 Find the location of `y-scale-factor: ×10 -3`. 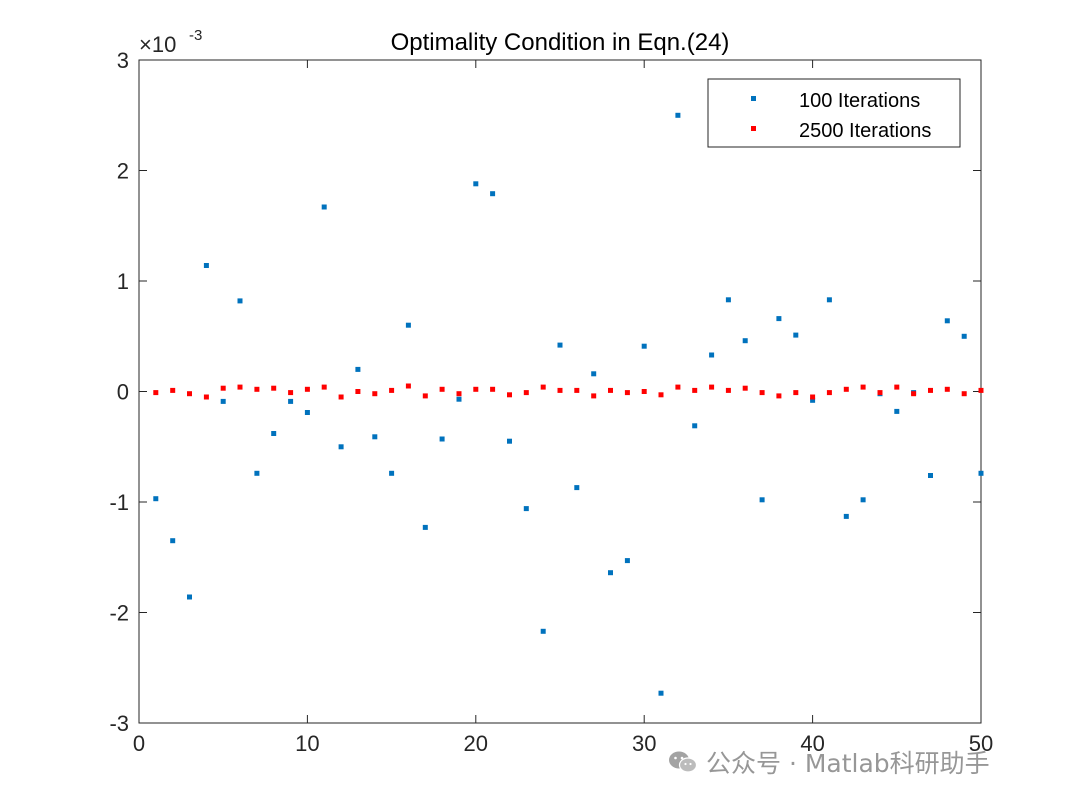

y-scale-factor: ×10 -3 is located at coordinates (170, 42).